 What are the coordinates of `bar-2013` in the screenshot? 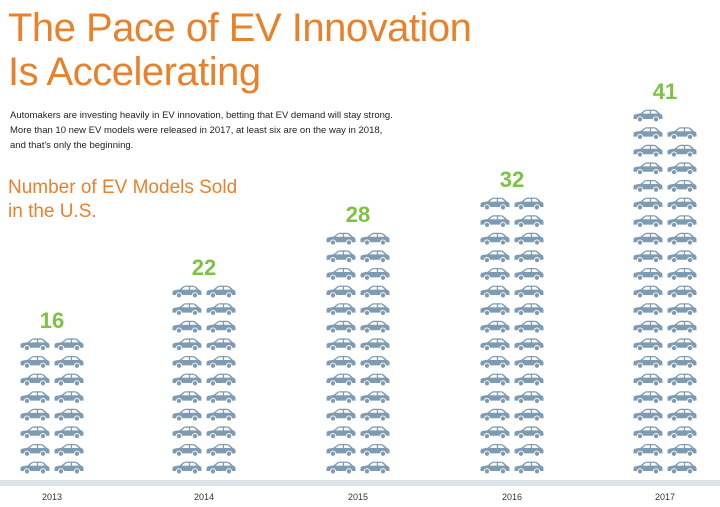 It's located at (52, 406).